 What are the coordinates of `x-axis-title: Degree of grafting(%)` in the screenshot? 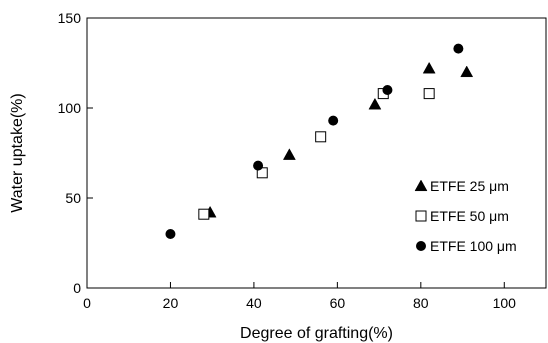 It's located at (316, 333).